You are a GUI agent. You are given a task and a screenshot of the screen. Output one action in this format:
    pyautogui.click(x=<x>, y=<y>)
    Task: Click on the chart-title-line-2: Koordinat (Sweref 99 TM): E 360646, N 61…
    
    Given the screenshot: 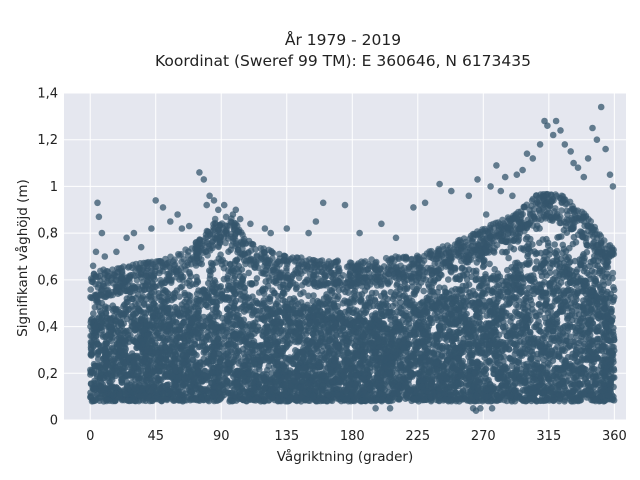 What is the action you would take?
    pyautogui.click(x=343, y=61)
    